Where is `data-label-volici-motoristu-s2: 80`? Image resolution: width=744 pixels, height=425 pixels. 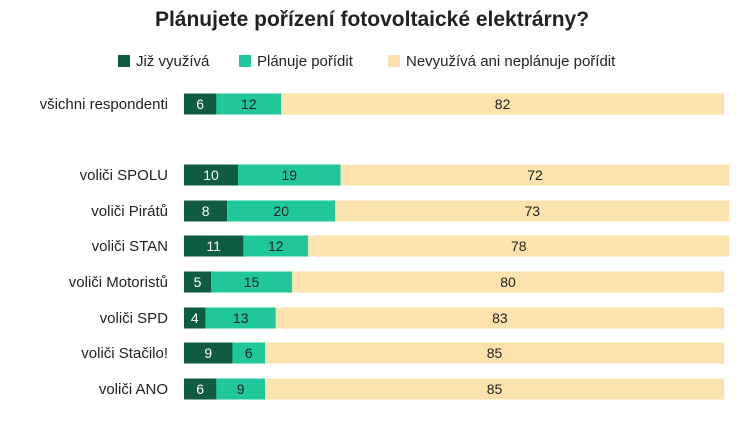
data-label-volici-motoristu-s2: 80 is located at coordinates (508, 282).